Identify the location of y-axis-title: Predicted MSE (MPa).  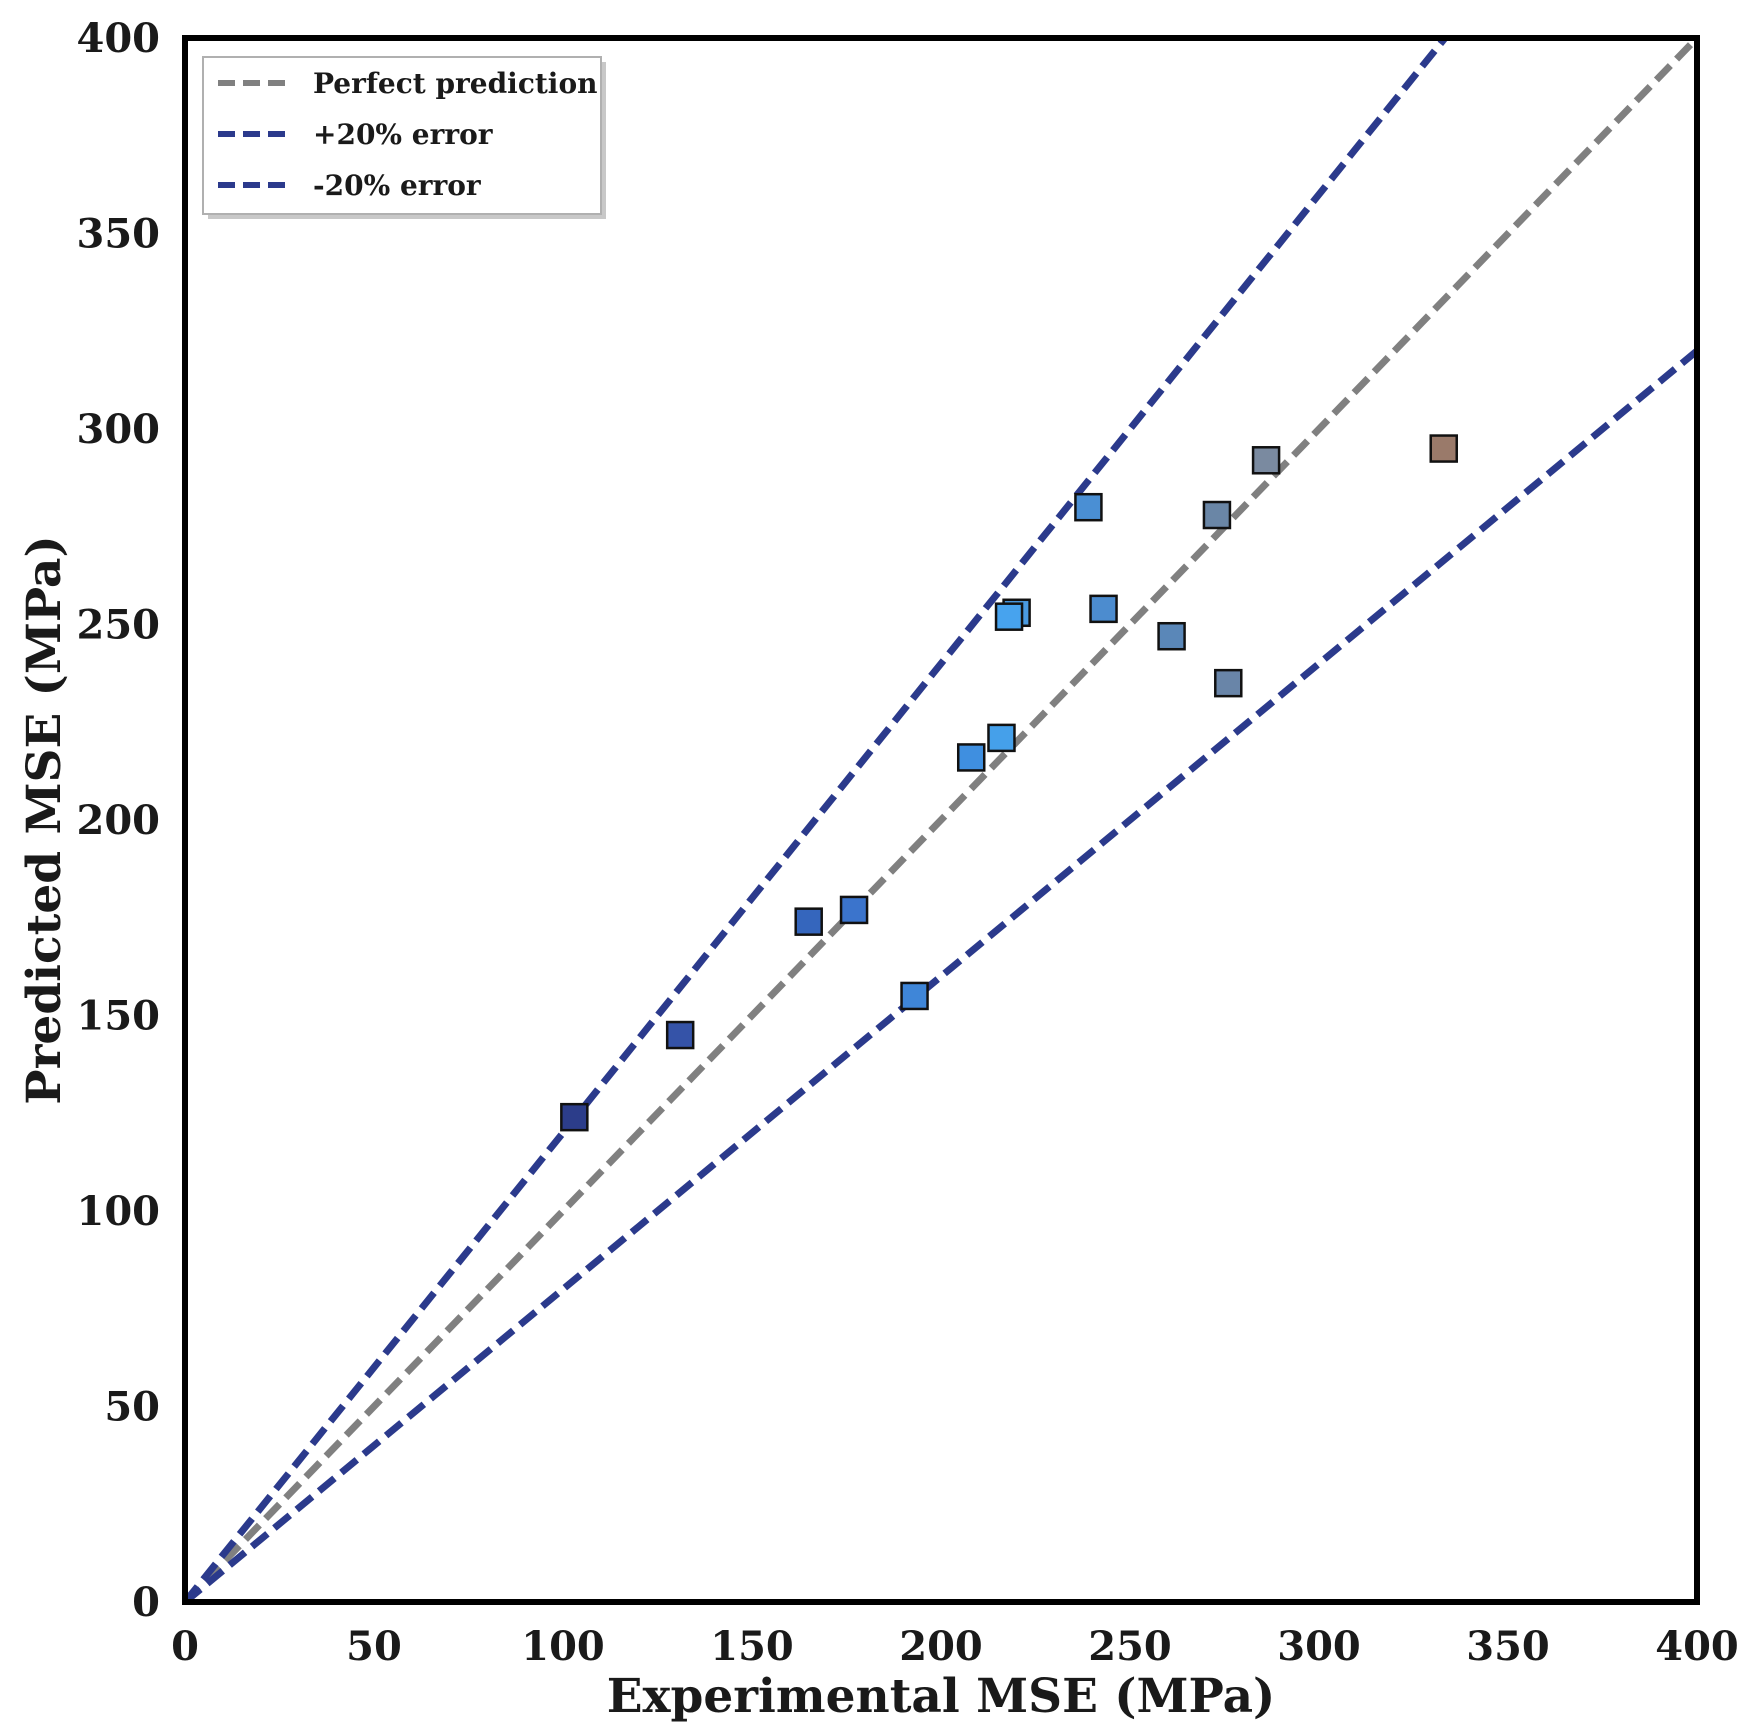
(44, 819).